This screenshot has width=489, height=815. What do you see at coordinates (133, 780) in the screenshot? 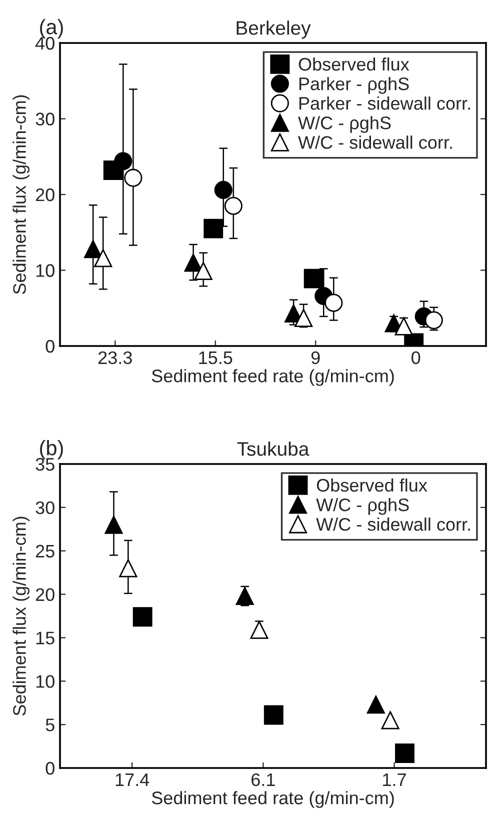
I see `x-tick-label: 17.4` at bounding box center [133, 780].